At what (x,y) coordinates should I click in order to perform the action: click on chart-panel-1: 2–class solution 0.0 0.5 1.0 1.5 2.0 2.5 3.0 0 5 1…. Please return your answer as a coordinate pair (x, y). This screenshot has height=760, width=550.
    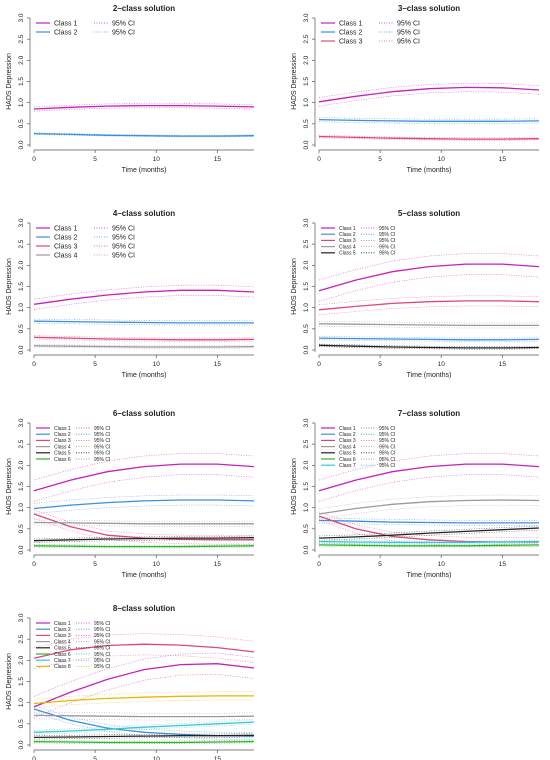
    Looking at the image, I should click on (130, 89).